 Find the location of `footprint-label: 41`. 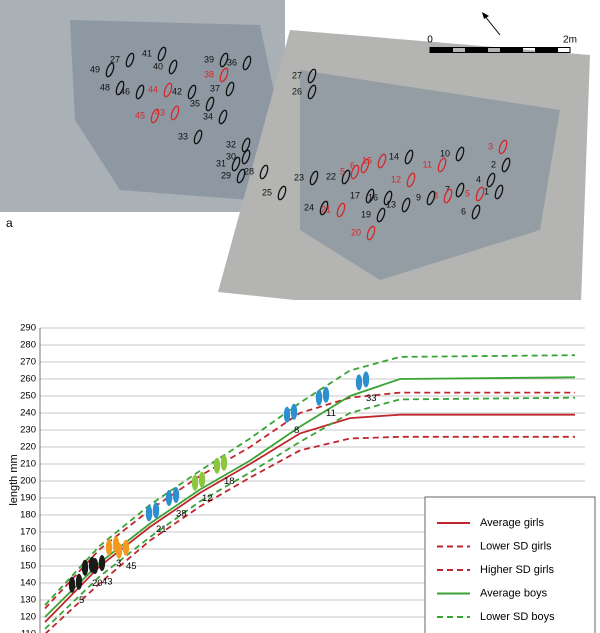

footprint-label: 41 is located at coordinates (147, 53).